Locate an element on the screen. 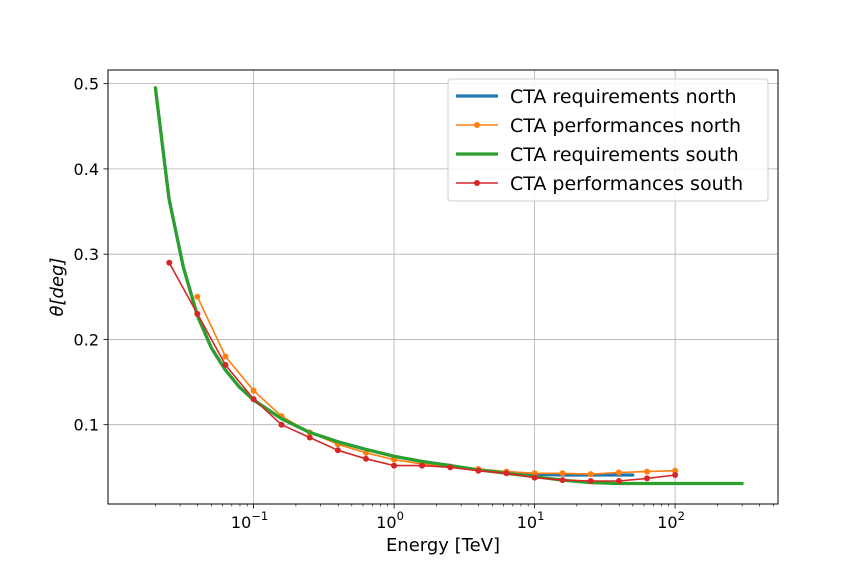  legend-label: CTA requirements south is located at coordinates (624, 155).